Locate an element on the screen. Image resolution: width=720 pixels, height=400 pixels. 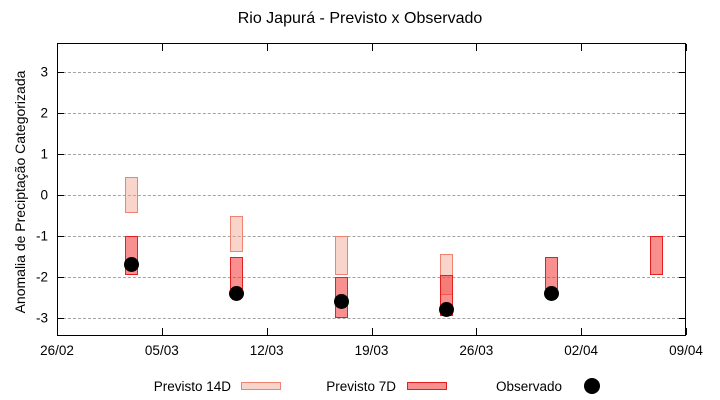
x-tick-label: 05/03 is located at coordinates (161, 350).